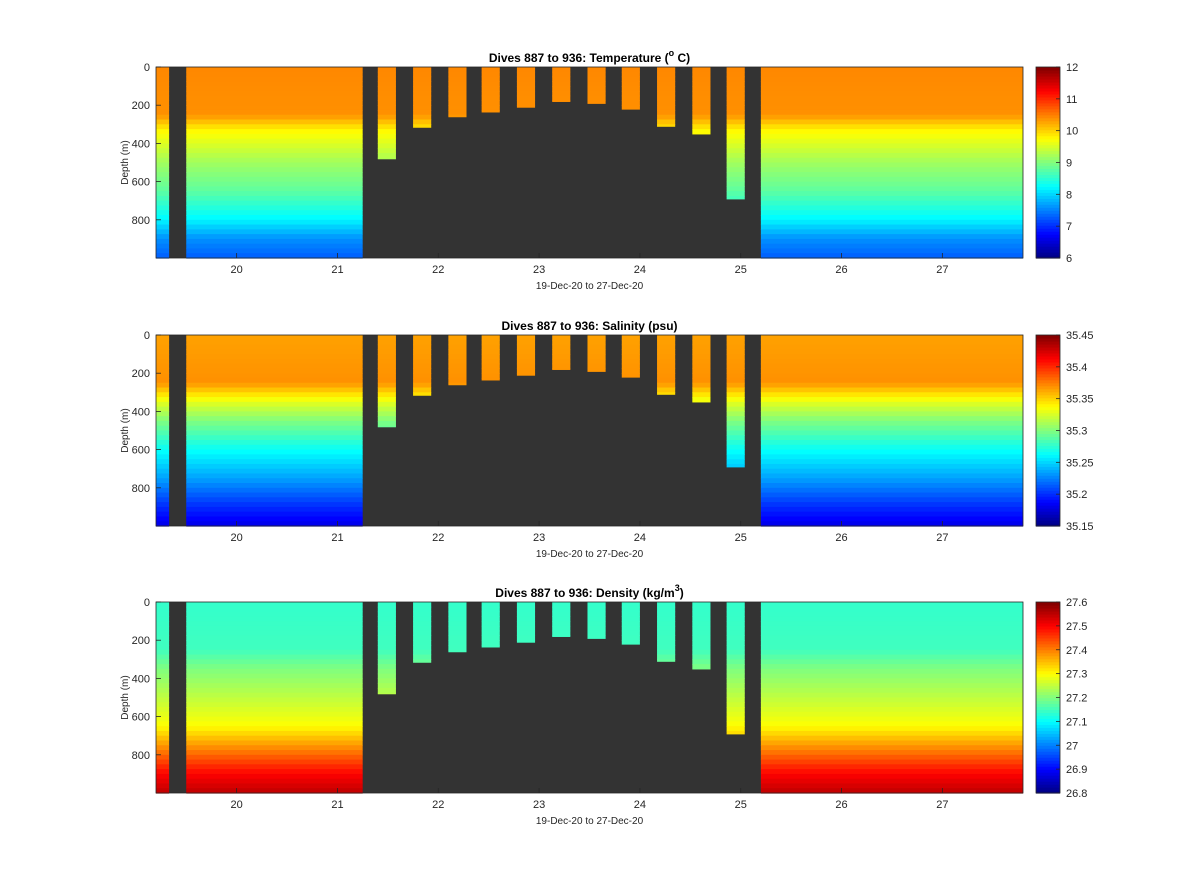 The image size is (1200, 892). What do you see at coordinates (141, 718) in the screenshot?
I see `y-tick-label: 600` at bounding box center [141, 718].